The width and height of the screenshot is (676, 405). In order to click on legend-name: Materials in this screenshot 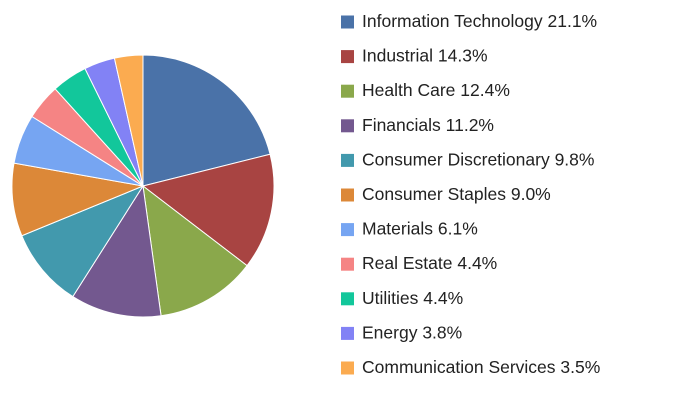, I will do `click(397, 228)`.